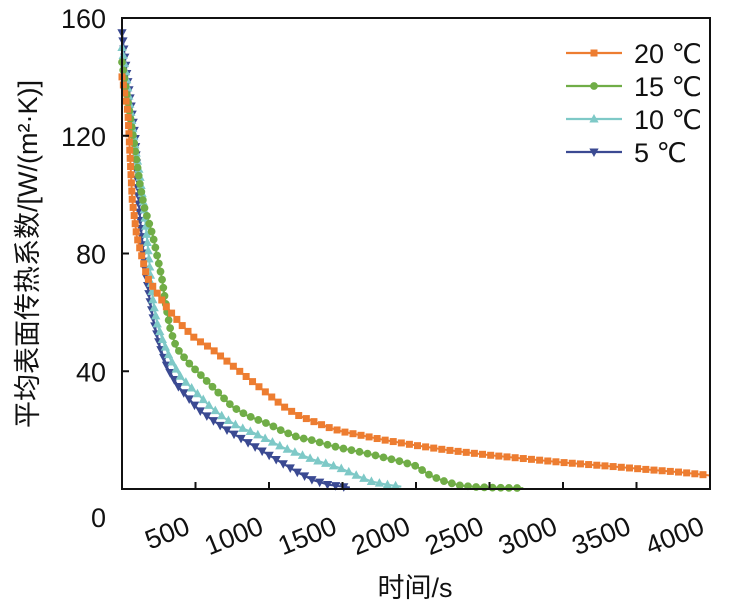 The height and width of the screenshot is (606, 731). What do you see at coordinates (28, 254) in the screenshot?
I see `y-axis-title: 平均表面传热系数/[W/(m²·K)]` at bounding box center [28, 254].